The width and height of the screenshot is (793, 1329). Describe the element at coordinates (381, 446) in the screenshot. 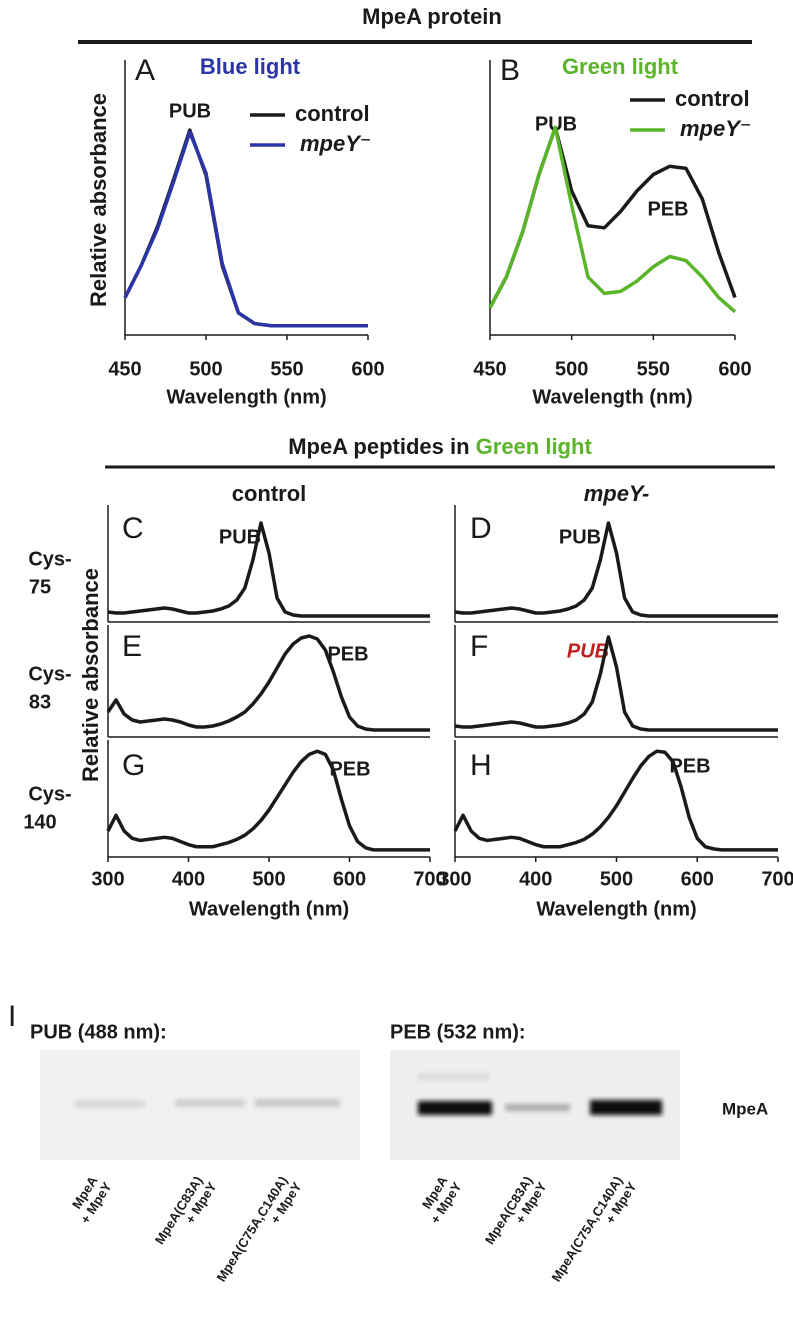

I see `header-part: MpeA peptides in` at that location.